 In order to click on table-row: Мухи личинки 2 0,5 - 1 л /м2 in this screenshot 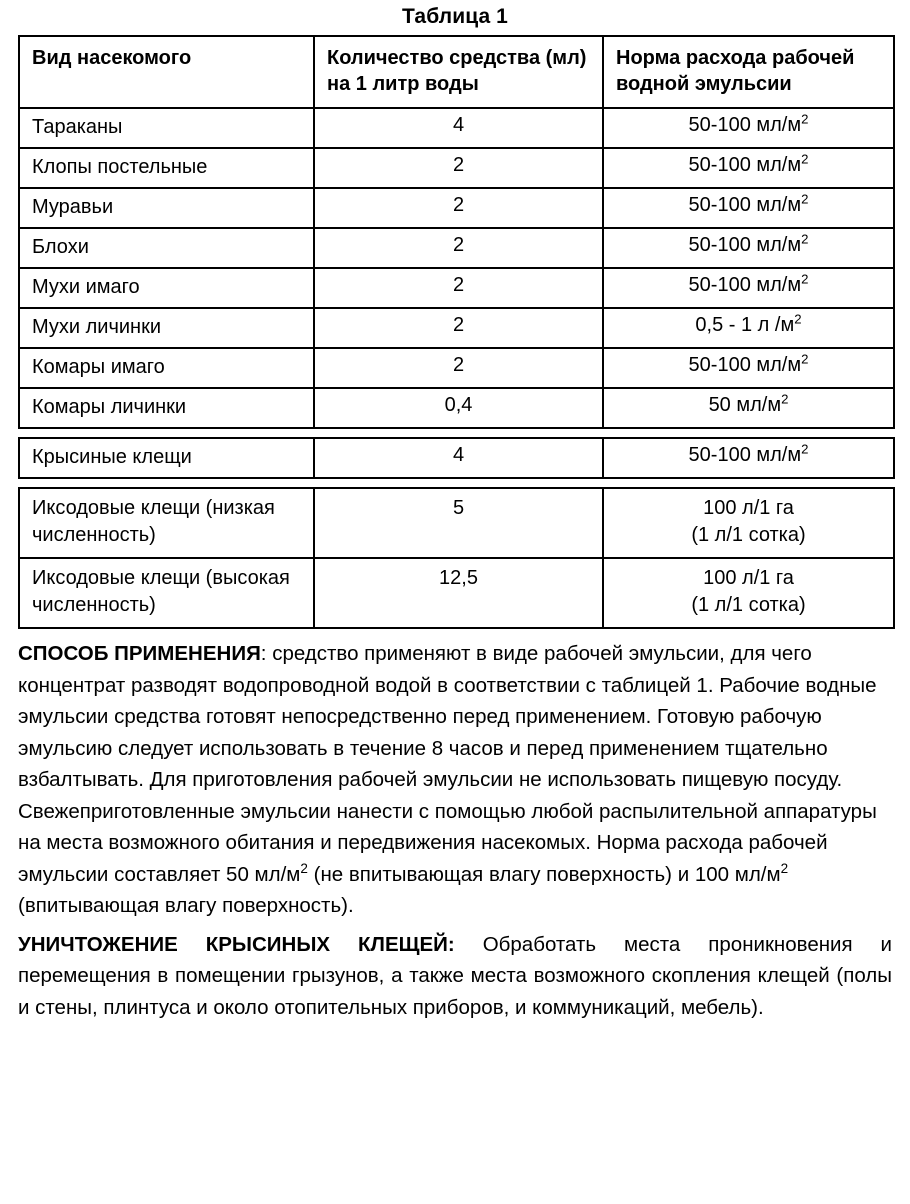, I will do `click(456, 328)`.